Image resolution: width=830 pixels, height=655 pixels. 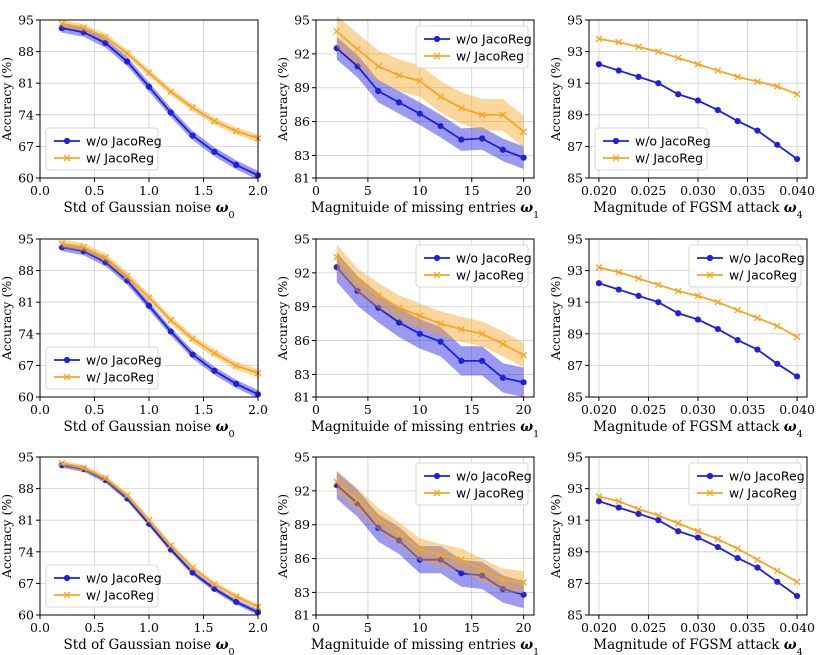 What do you see at coordinates (148, 646) in the screenshot?
I see `x-axis-label: Std of Gaussian noise ω0` at bounding box center [148, 646].